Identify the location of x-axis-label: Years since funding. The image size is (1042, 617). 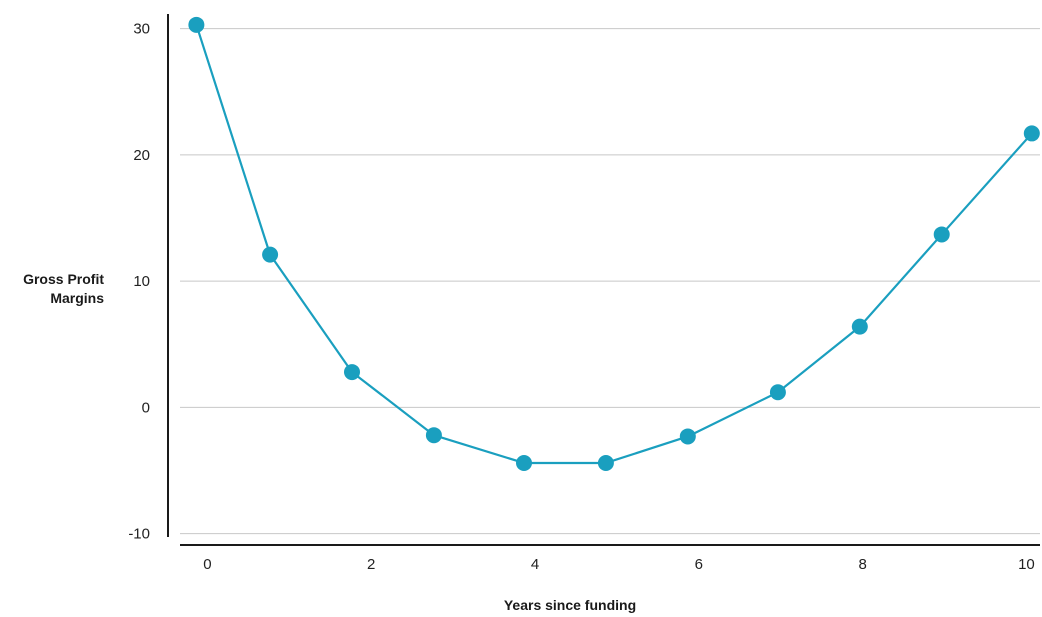
(570, 605).